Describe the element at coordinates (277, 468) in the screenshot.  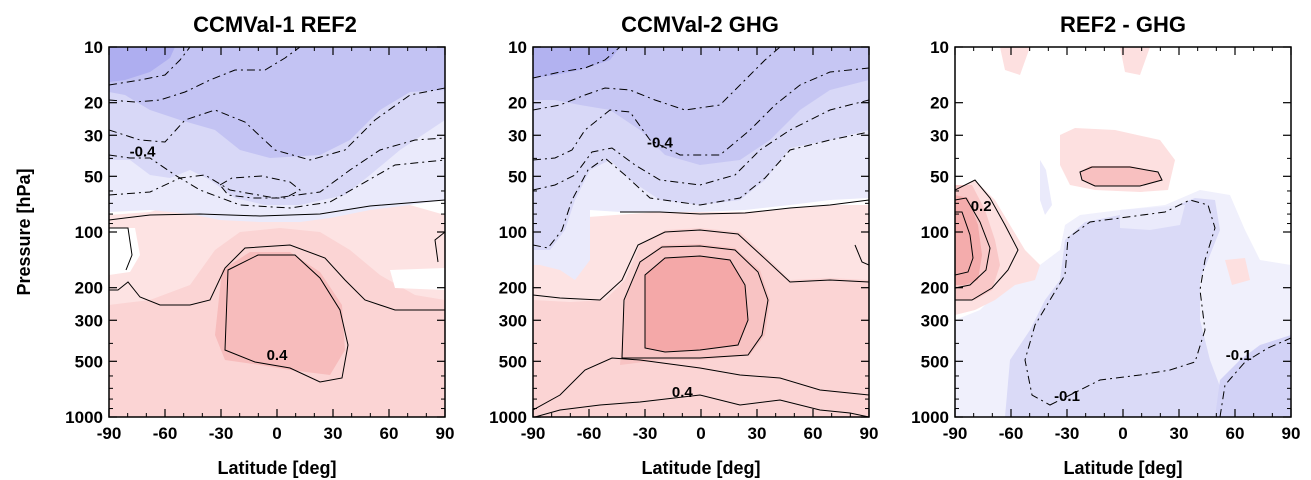
I see `panel-1-x-axis-label: Latitude [deg]` at that location.